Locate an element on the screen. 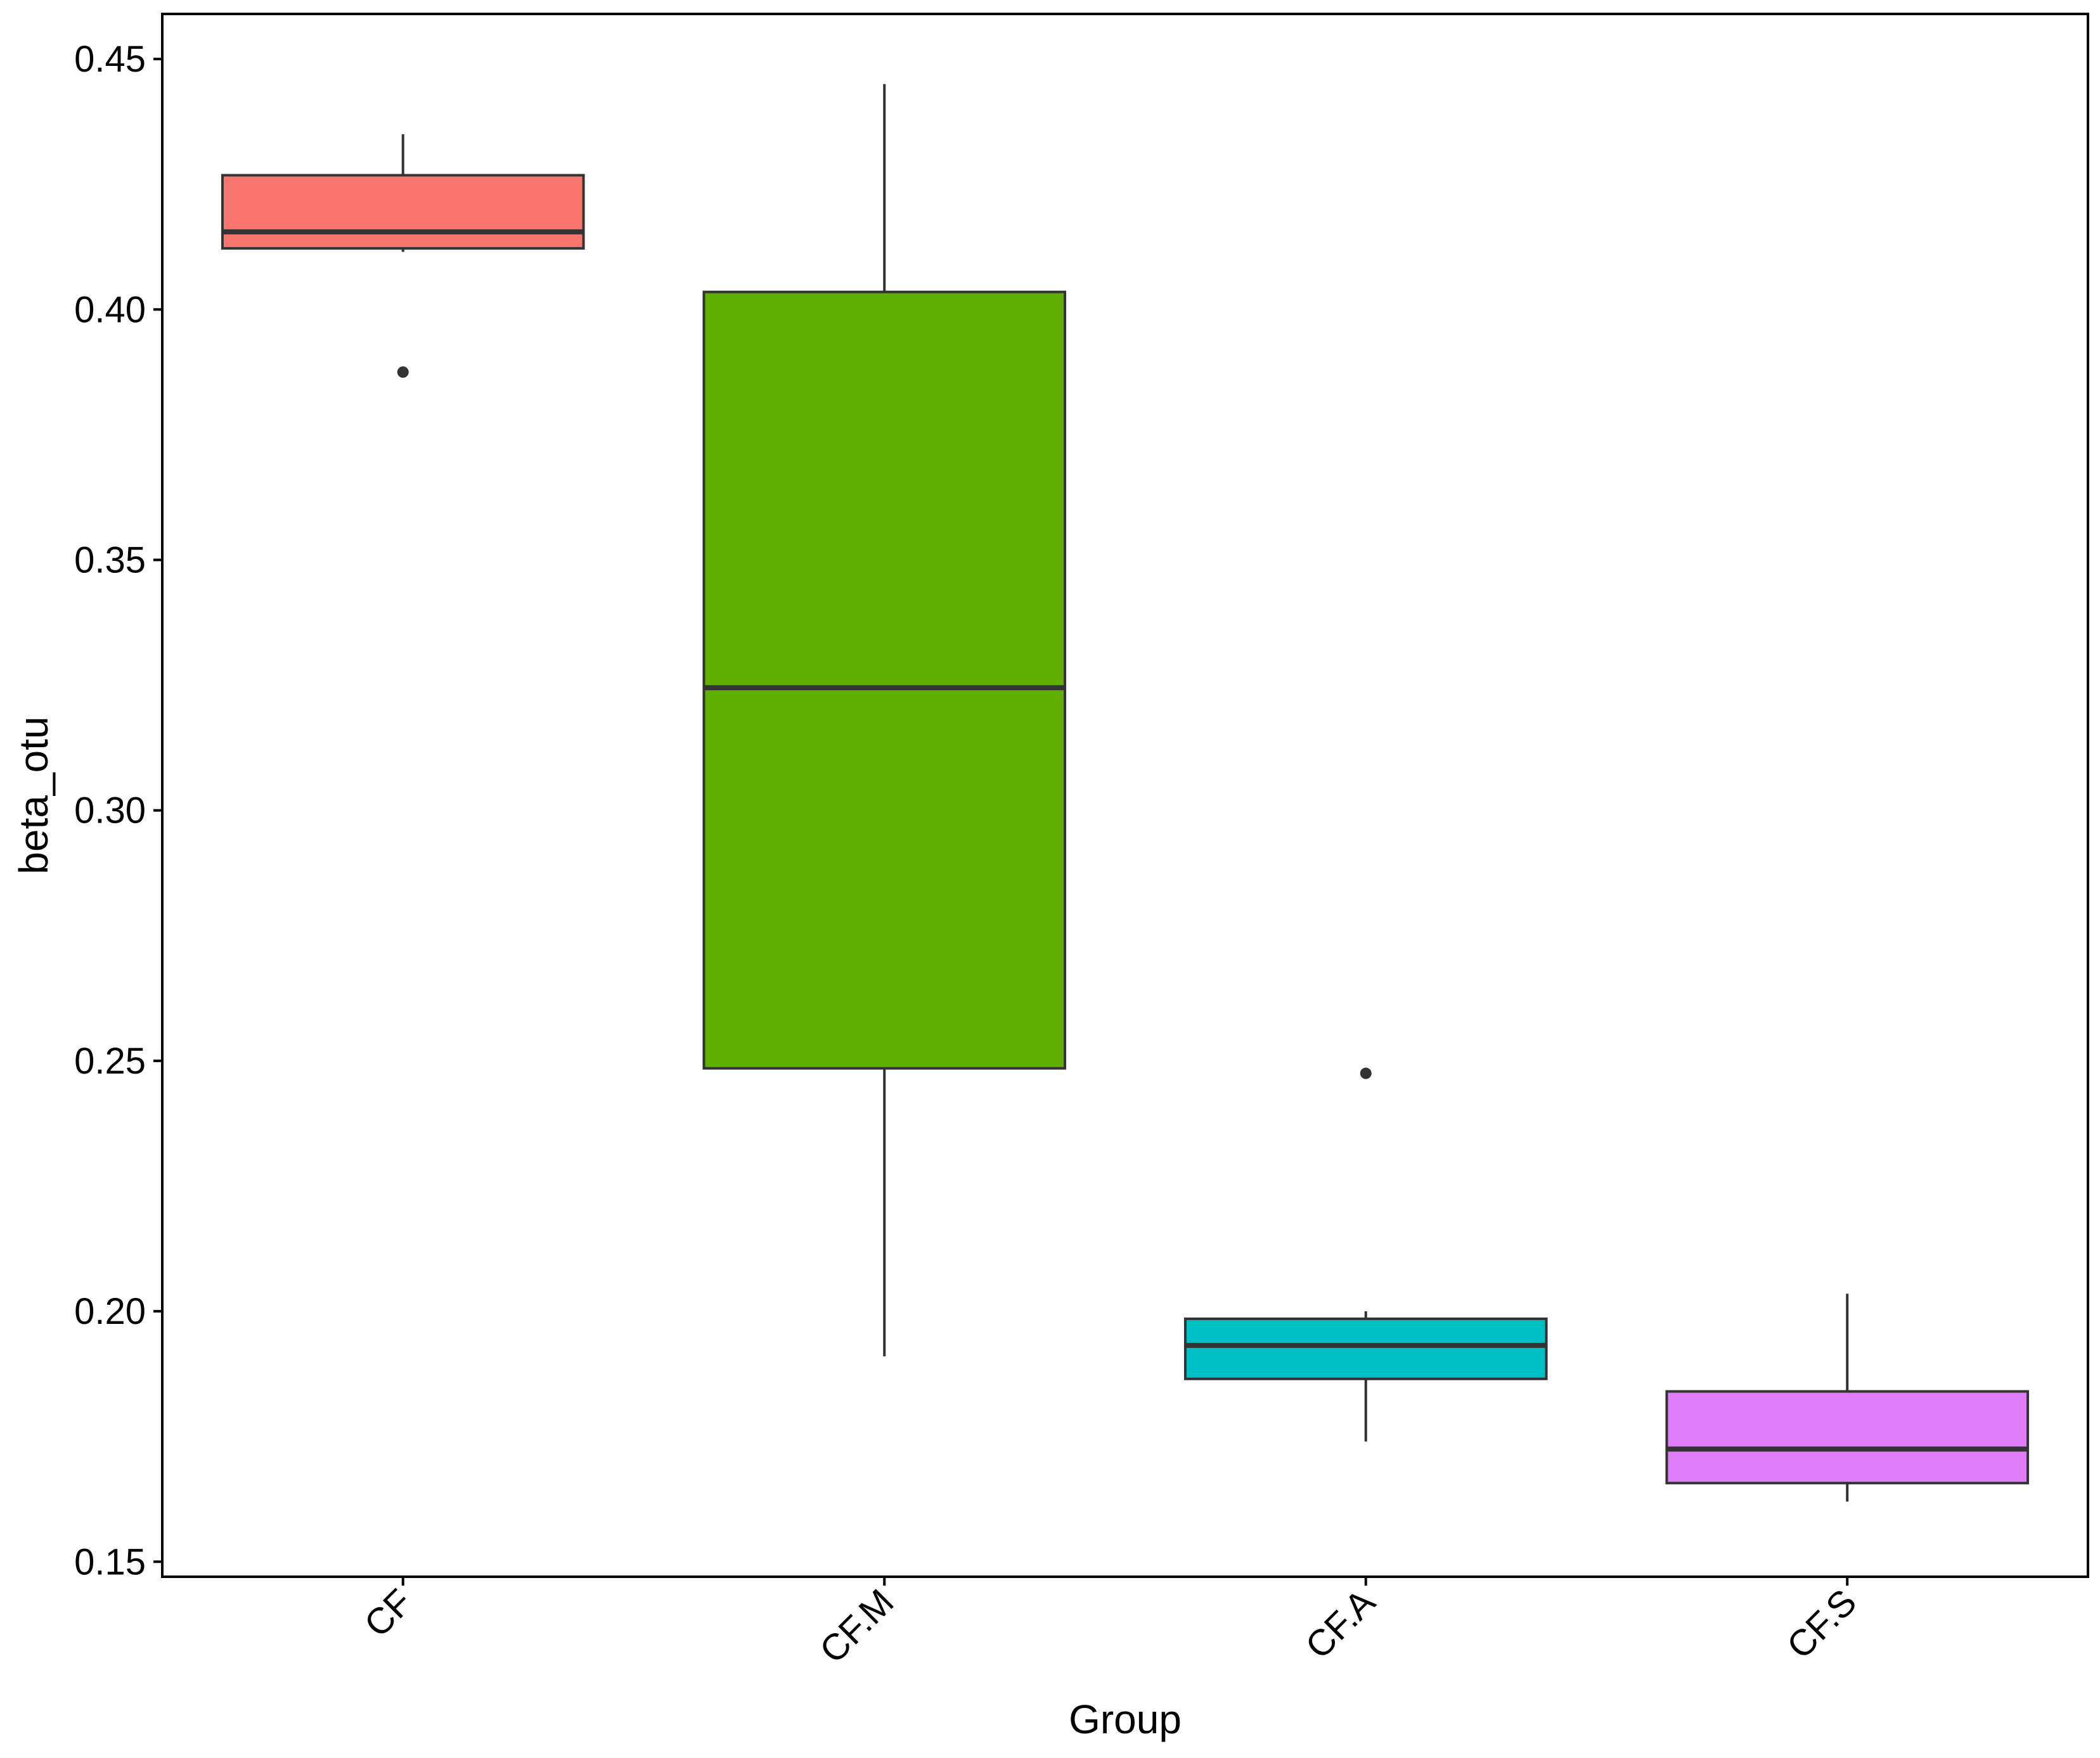  box-cf-a is located at coordinates (1366, 1255).